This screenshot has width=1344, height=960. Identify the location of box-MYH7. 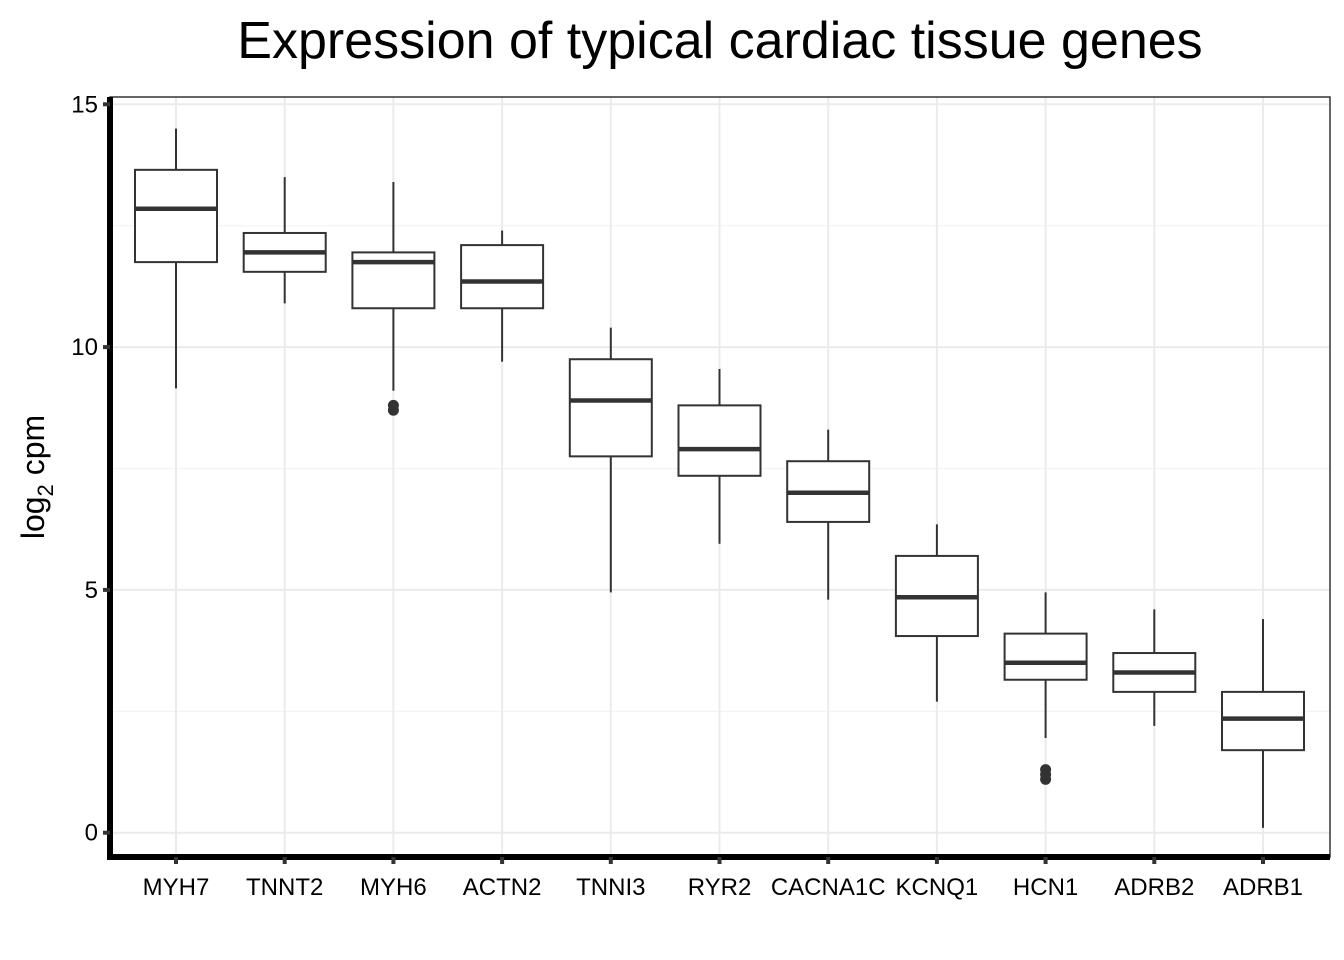
(176, 258).